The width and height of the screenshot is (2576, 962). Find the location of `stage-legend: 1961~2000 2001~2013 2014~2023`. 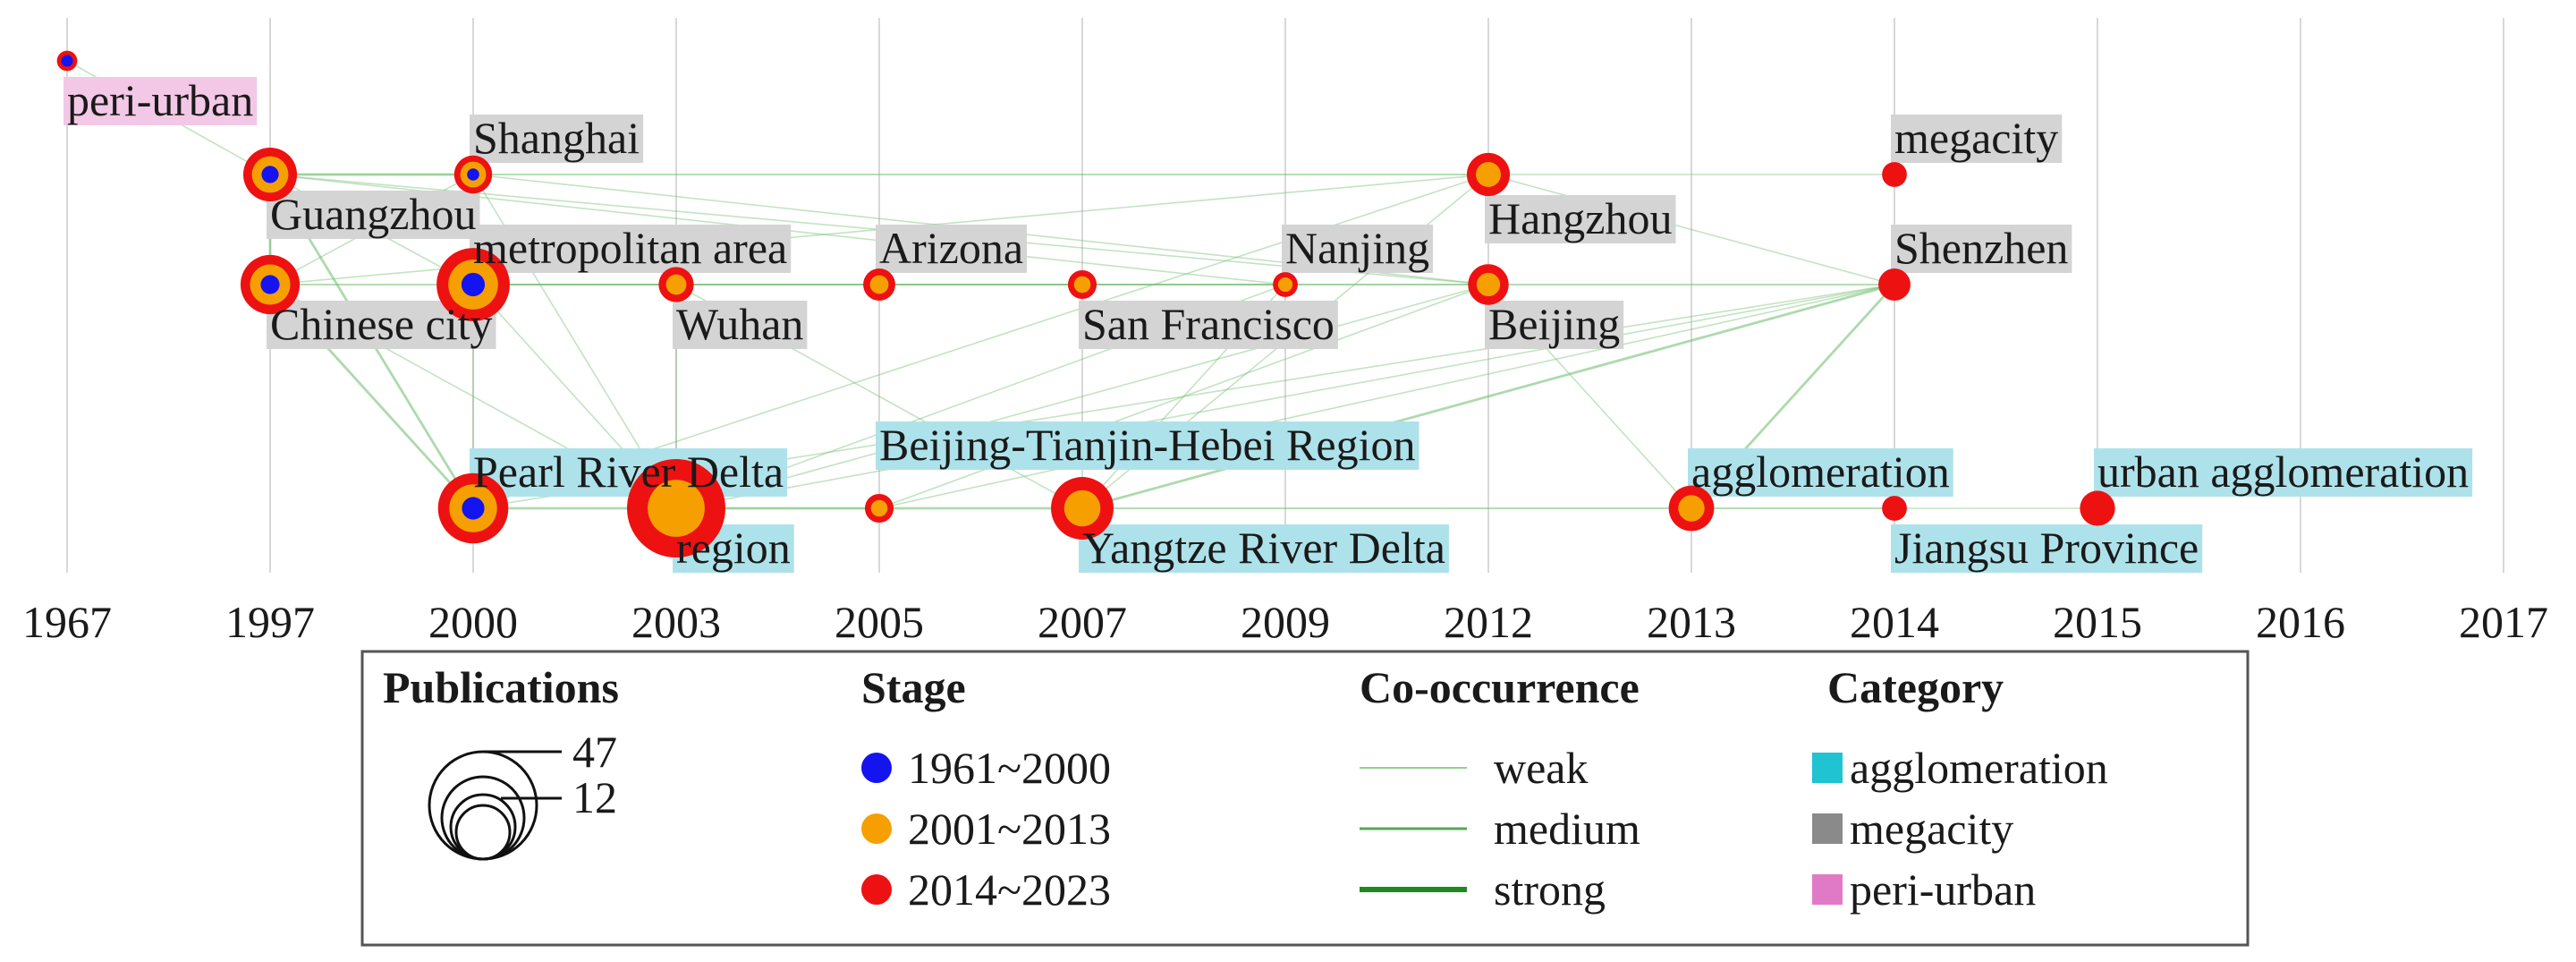

stage-legend: 1961~2000 2001~2013 2014~2023 is located at coordinates (986, 829).